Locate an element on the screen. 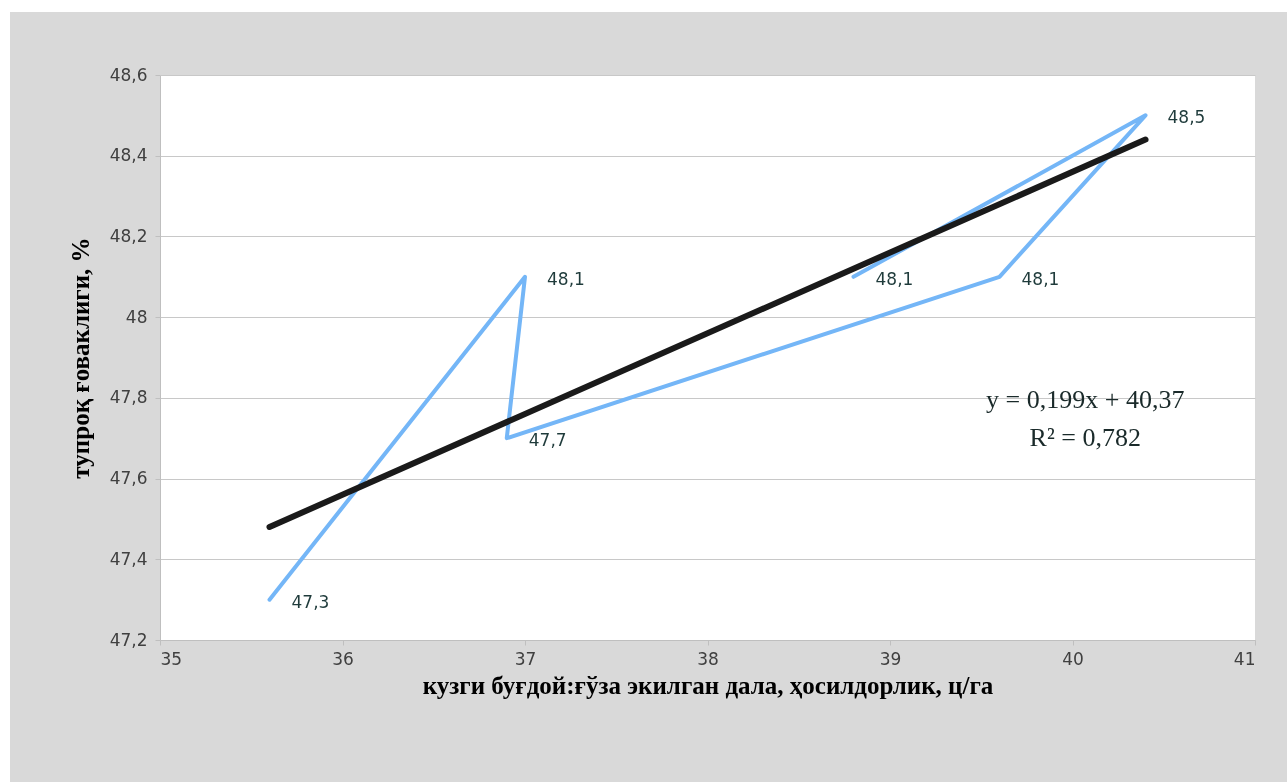 This screenshot has width=1287, height=782. x-tick-label: 35 is located at coordinates (171, 658).